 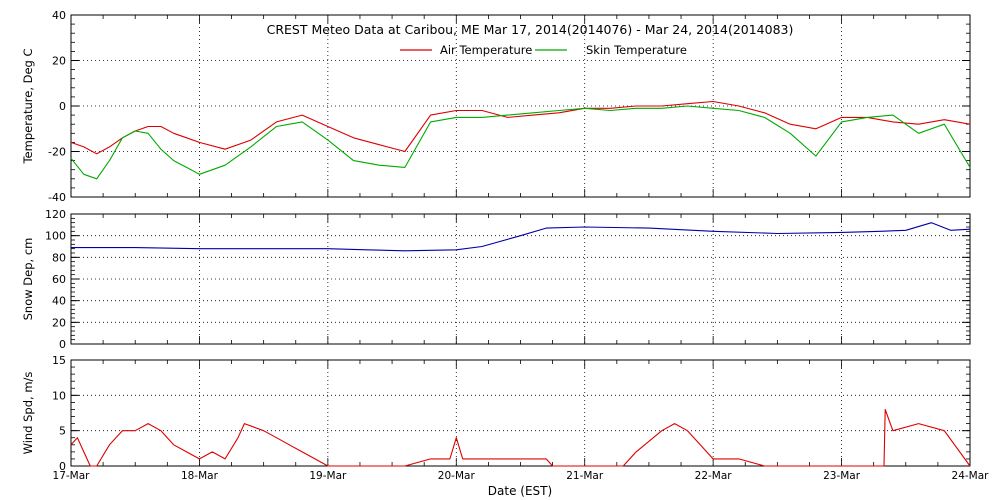 I want to click on x-tick-label: 20-Mar, so click(x=457, y=476).